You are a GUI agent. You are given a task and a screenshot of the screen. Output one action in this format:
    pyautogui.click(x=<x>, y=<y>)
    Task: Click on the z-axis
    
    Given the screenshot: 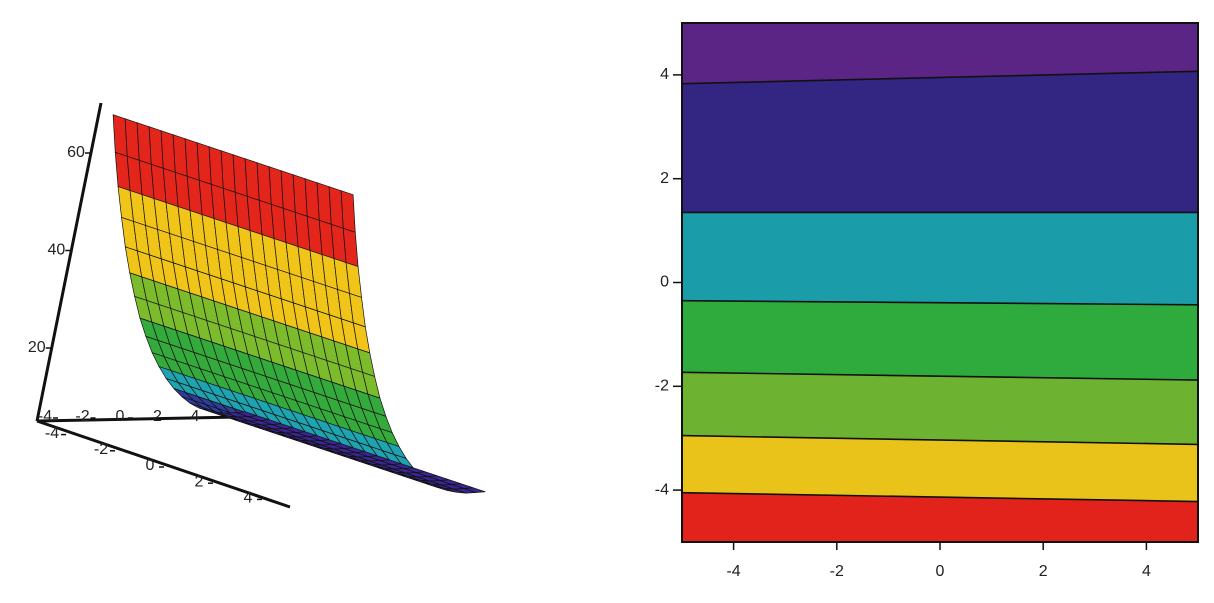 What is the action you would take?
    pyautogui.click(x=69, y=262)
    